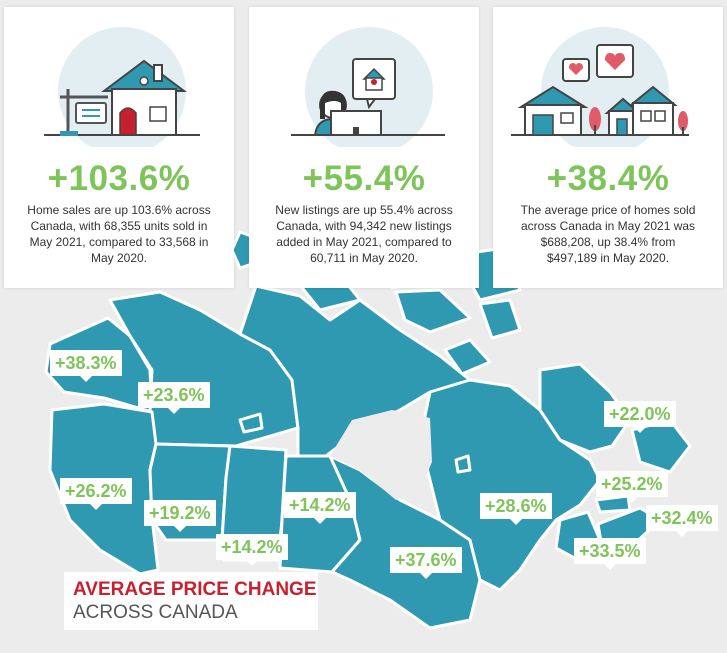  What do you see at coordinates (610, 554) in the screenshot?
I see `label-new-brunswick: +33.5%` at bounding box center [610, 554].